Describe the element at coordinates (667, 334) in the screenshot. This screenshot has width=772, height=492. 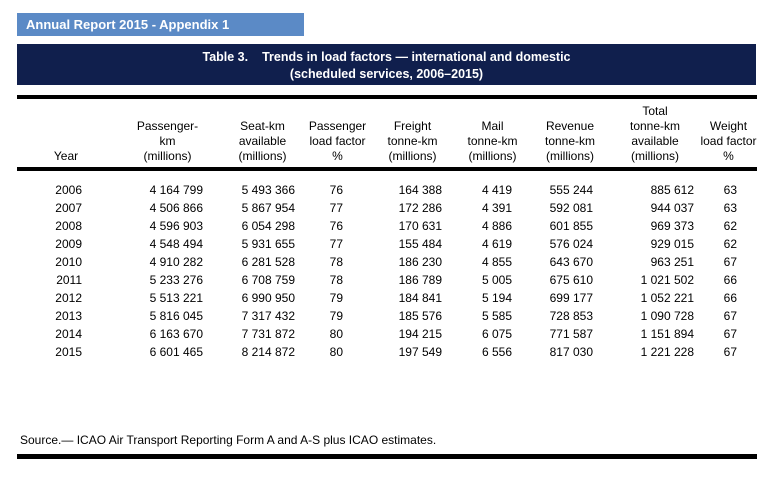
I see `table-cell: 1 151 894` at that location.